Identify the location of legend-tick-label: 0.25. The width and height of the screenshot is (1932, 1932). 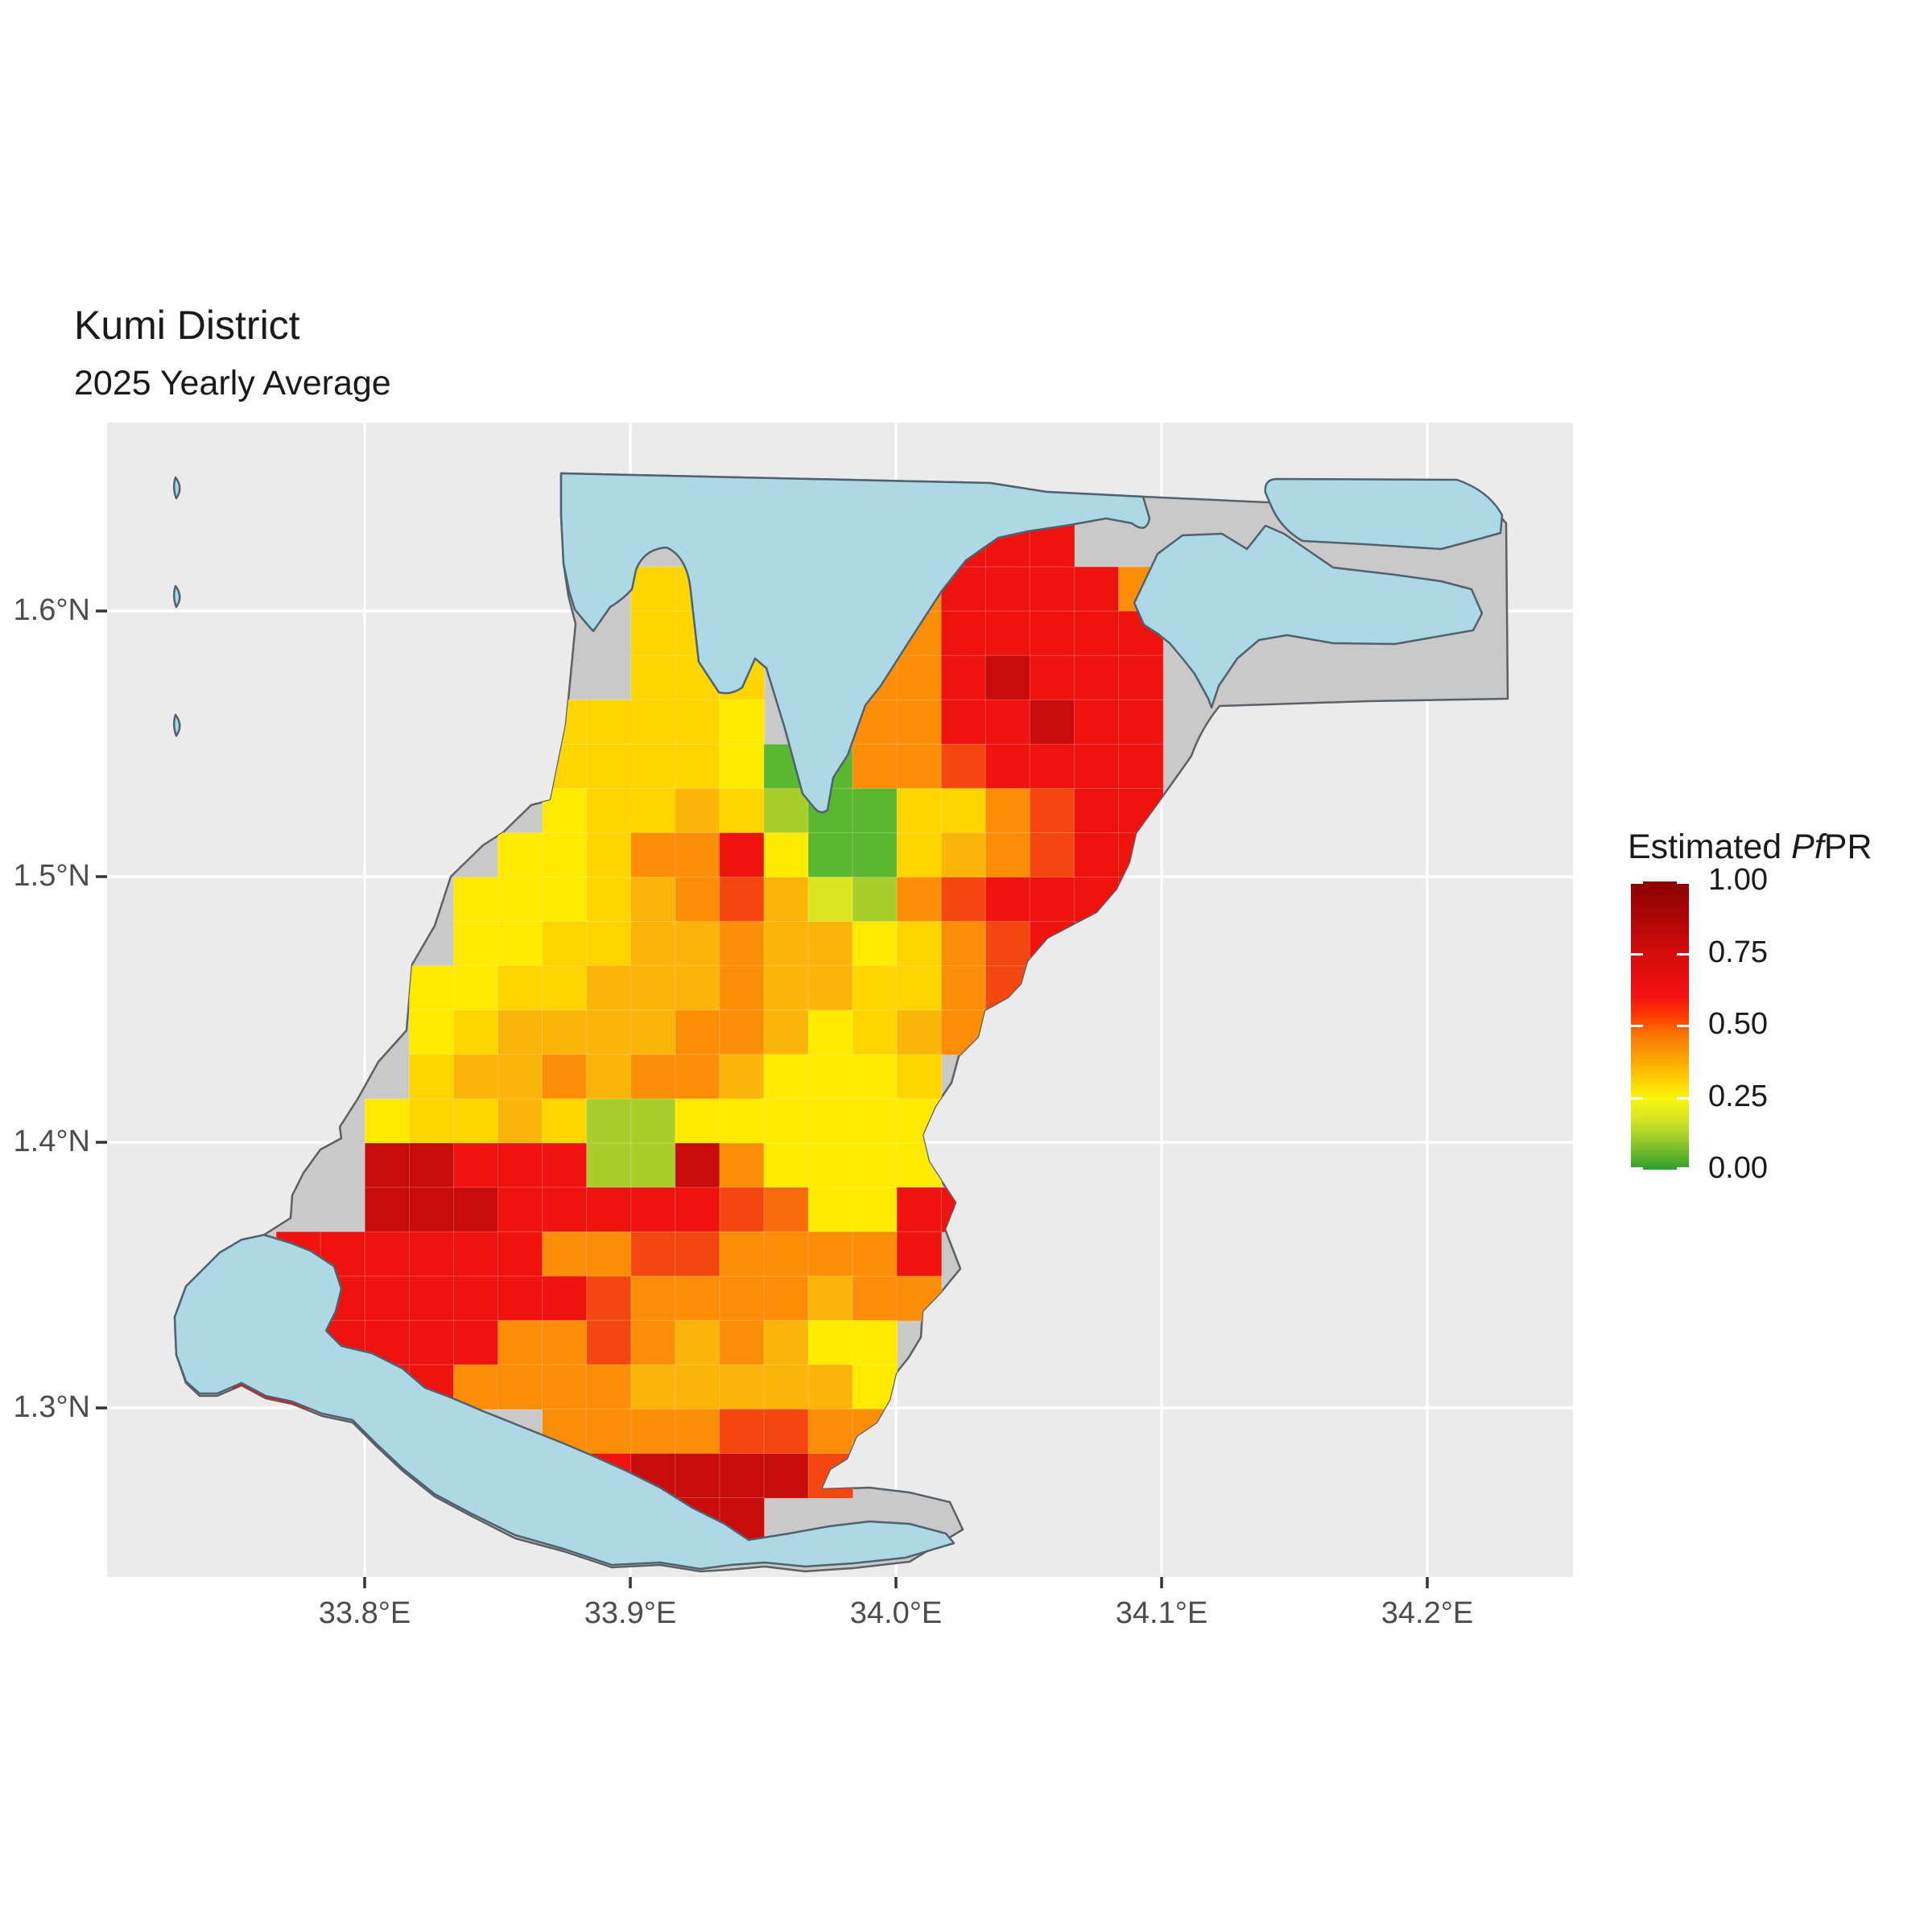
(1738, 1096).